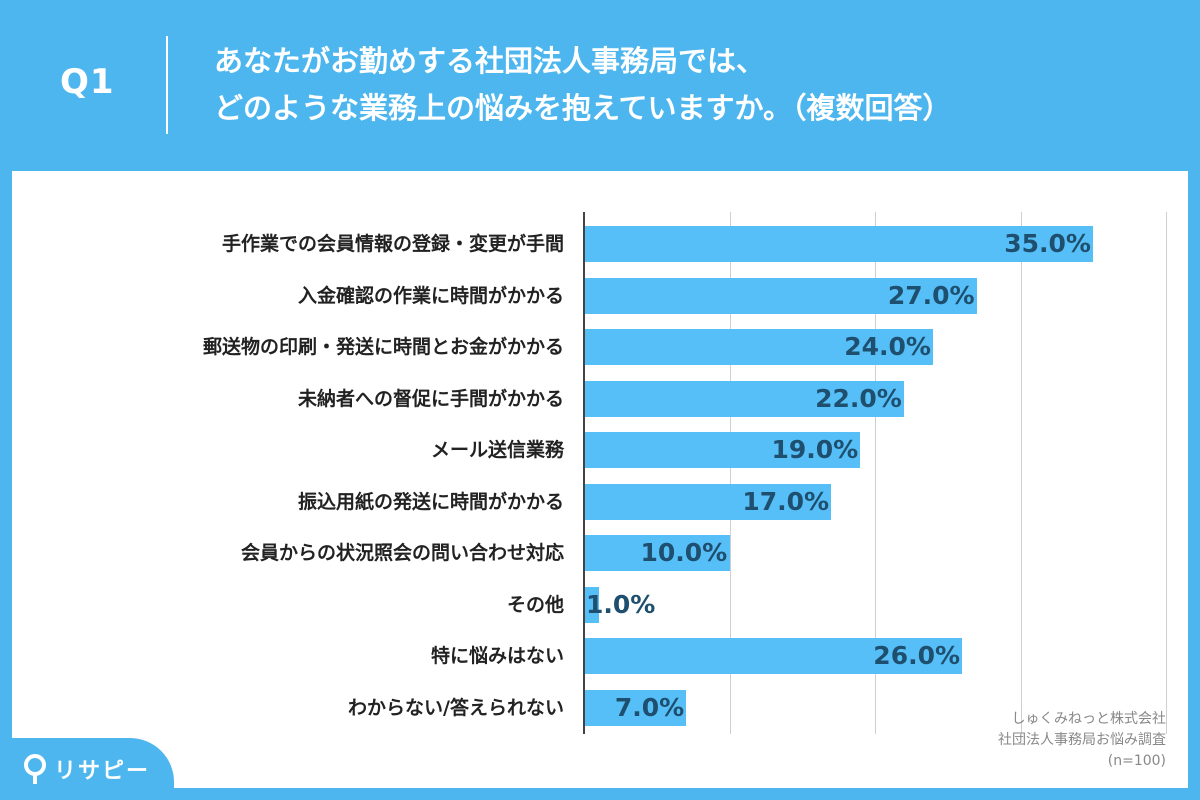 This screenshot has width=1200, height=800. Describe the element at coordinates (786, 501) in the screenshot. I see `bar-value-label: 17.0%` at that location.